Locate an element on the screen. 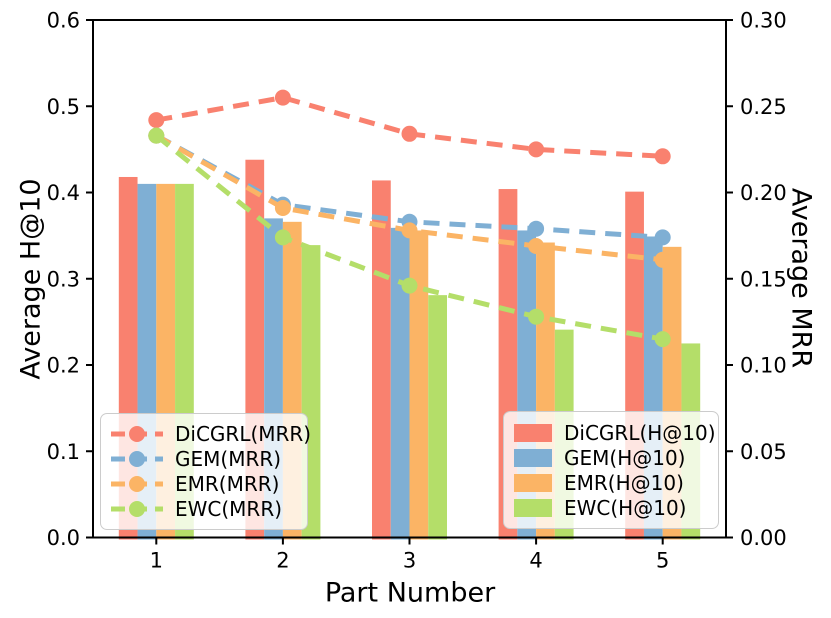  right-tick-label: 0.10 is located at coordinates (763, 366).